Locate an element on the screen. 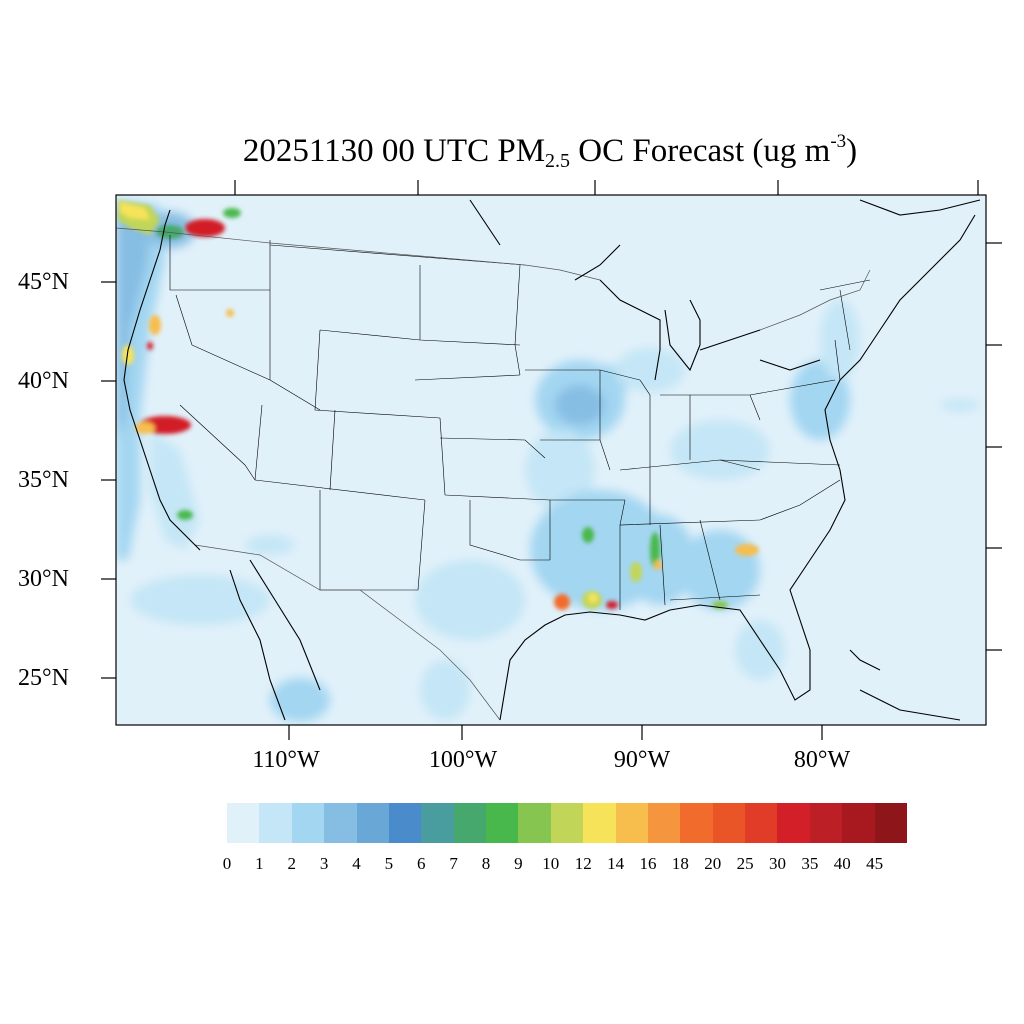 The height and width of the screenshot is (1024, 1024). colorbar-swatch: #d21f28 is located at coordinates (793, 823).